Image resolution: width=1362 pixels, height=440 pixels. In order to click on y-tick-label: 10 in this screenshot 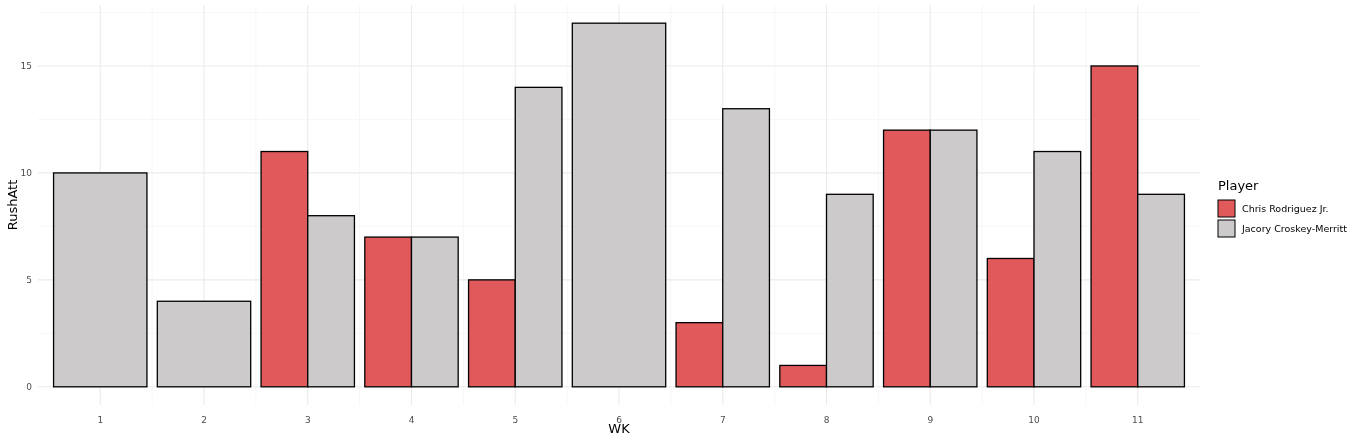, I will do `click(26, 173)`.